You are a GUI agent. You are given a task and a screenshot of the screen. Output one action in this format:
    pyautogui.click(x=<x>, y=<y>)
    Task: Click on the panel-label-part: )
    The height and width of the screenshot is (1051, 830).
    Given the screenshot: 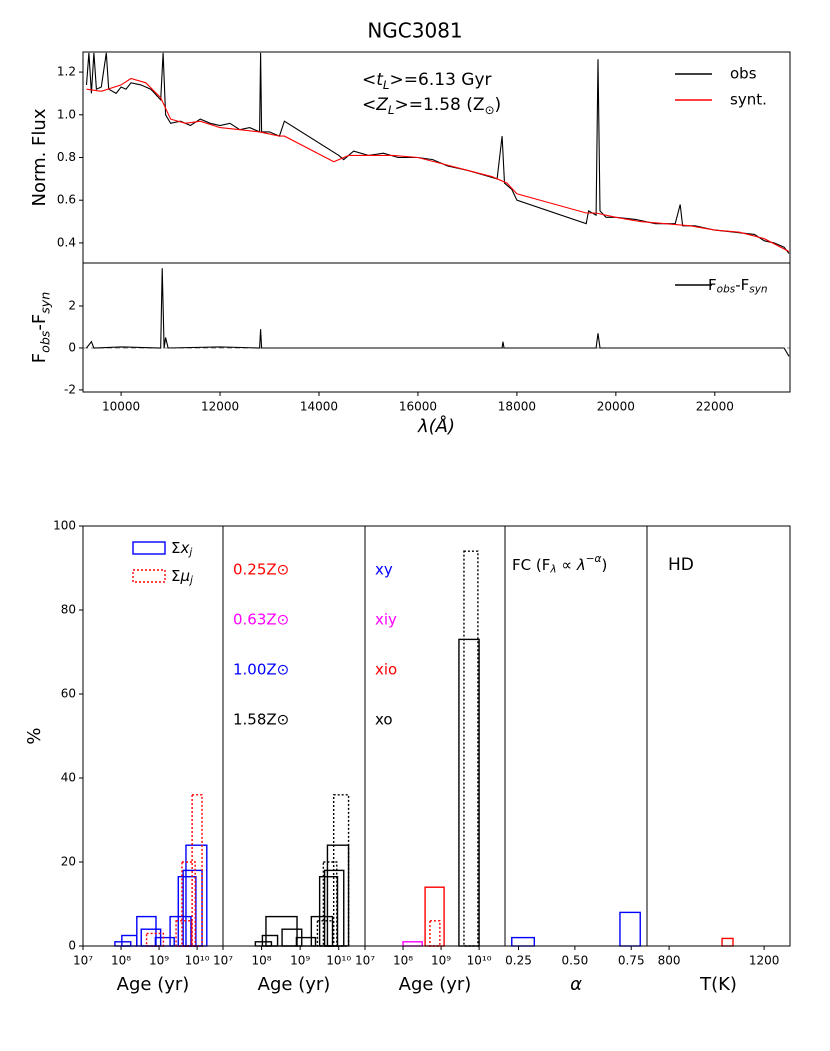 What is the action you would take?
    pyautogui.click(x=604, y=565)
    